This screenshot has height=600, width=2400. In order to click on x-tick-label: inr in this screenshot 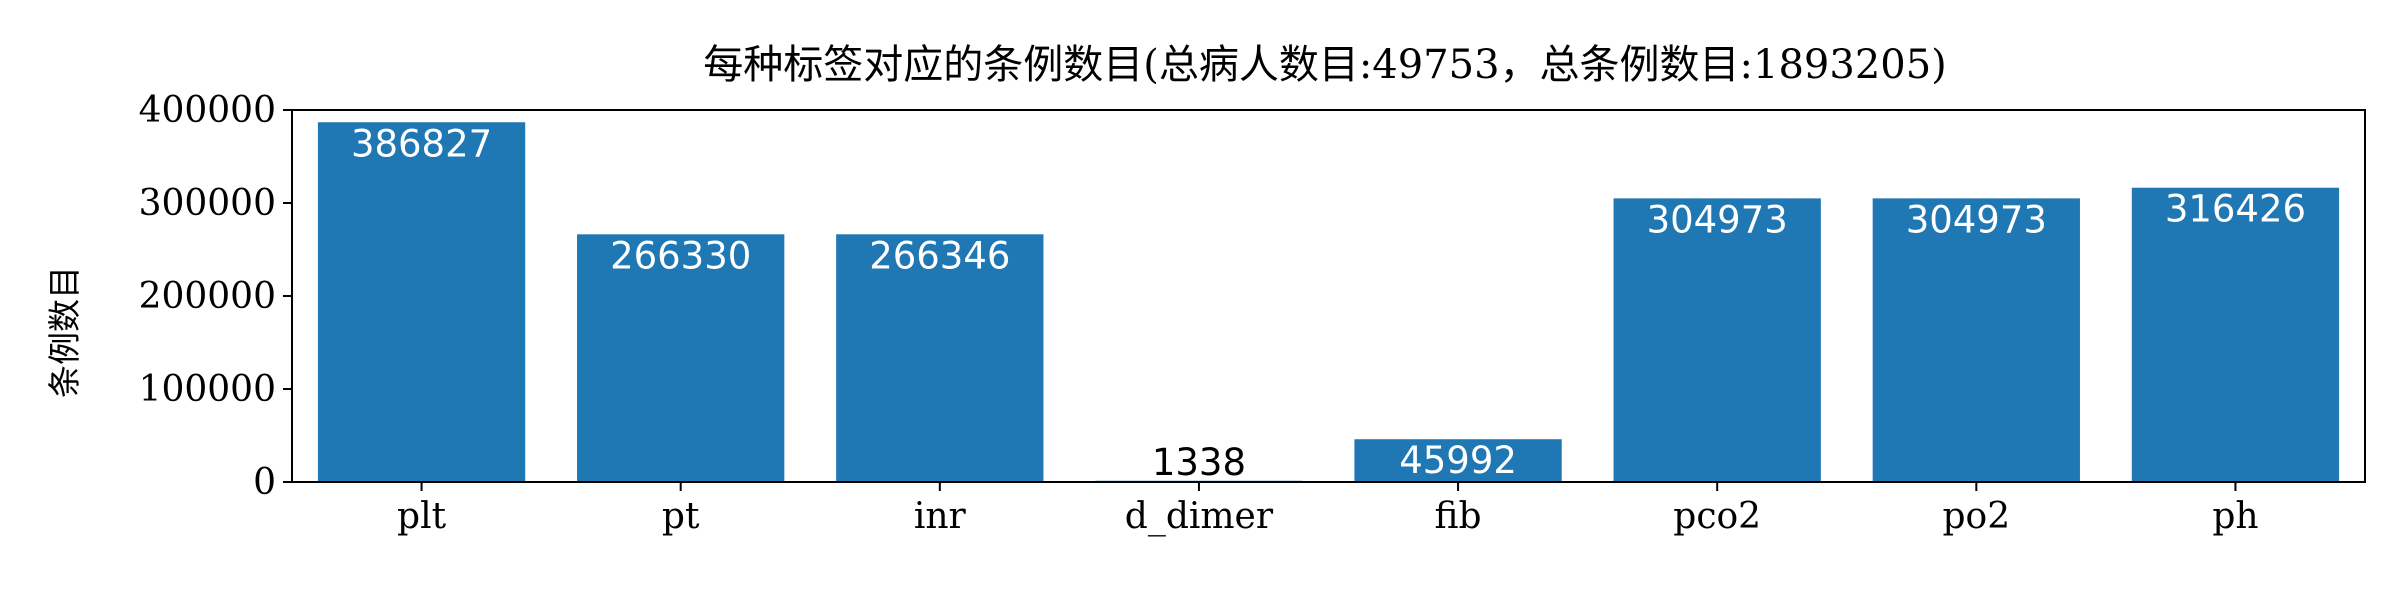, I will do `click(940, 516)`.